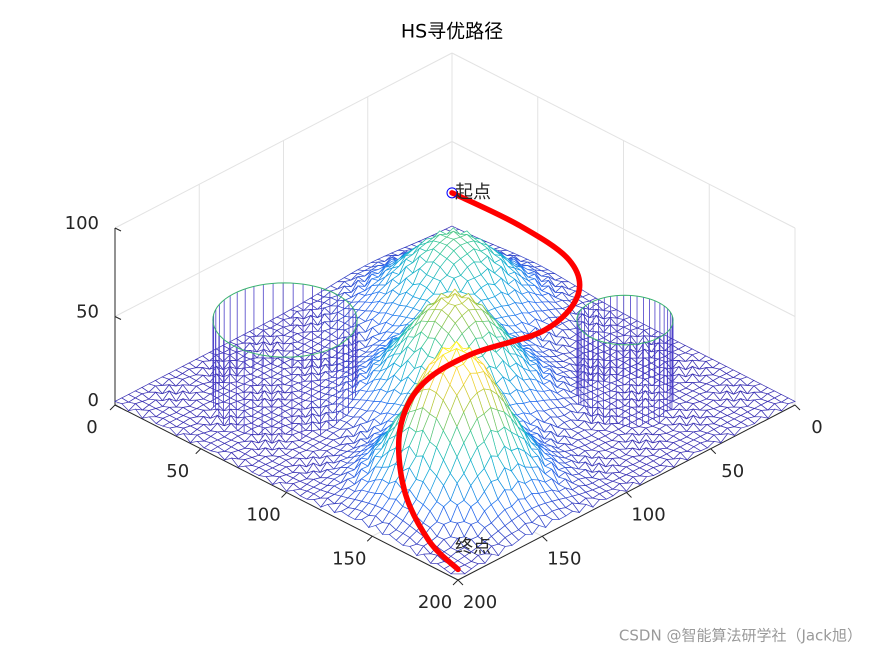  What do you see at coordinates (473, 192) in the screenshot?
I see `start-label: 起点` at bounding box center [473, 192].